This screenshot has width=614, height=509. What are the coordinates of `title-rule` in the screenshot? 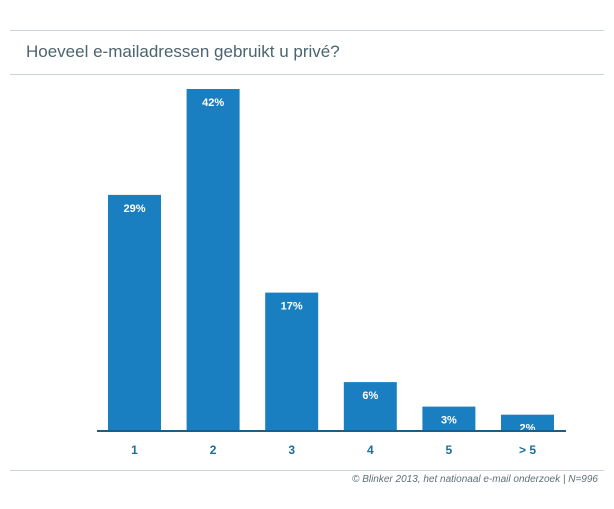 It's located at (307, 74).